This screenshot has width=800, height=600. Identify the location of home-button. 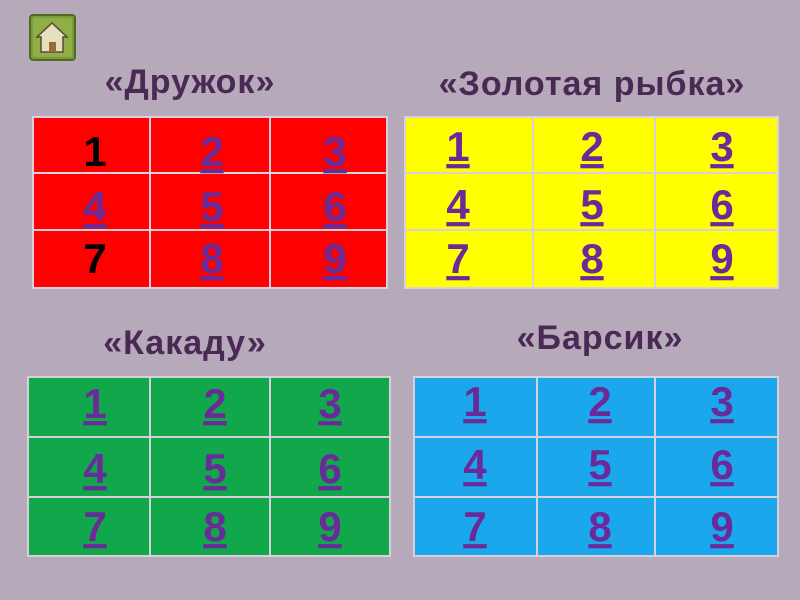
(52, 37).